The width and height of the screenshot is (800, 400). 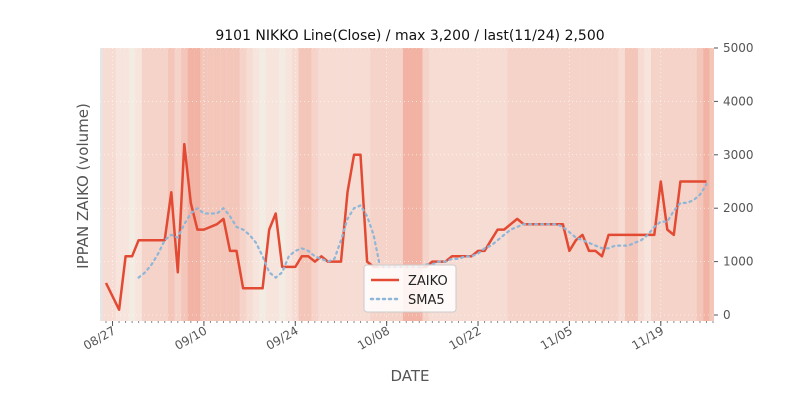 What do you see at coordinates (647, 337) in the screenshot?
I see `x-tick-label: 11/19` at bounding box center [647, 337].